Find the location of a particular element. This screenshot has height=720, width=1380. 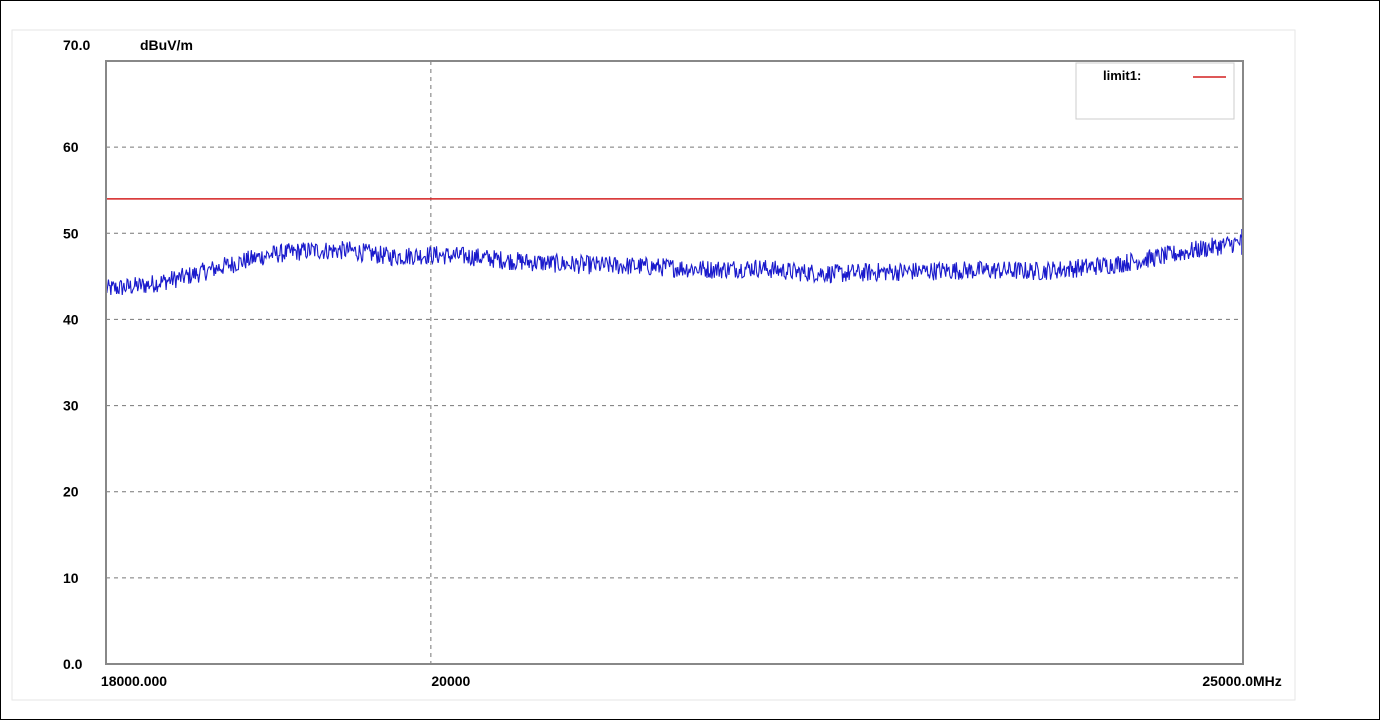

y-tick-label: 40 is located at coordinates (71, 319).